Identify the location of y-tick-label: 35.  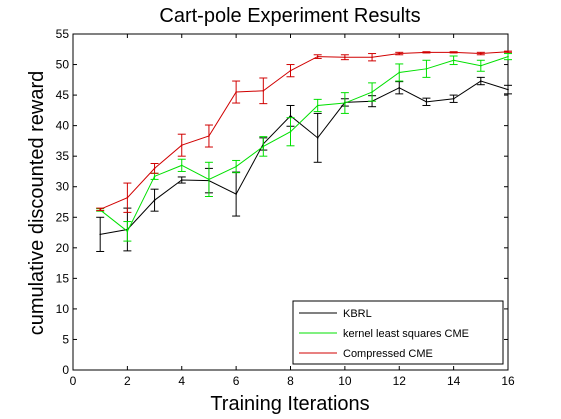
(63, 156).